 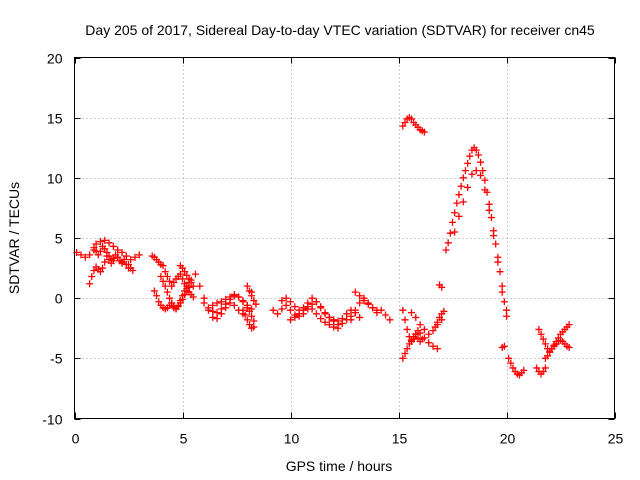 What do you see at coordinates (55, 119) in the screenshot?
I see `y-tick-label: 15` at bounding box center [55, 119].